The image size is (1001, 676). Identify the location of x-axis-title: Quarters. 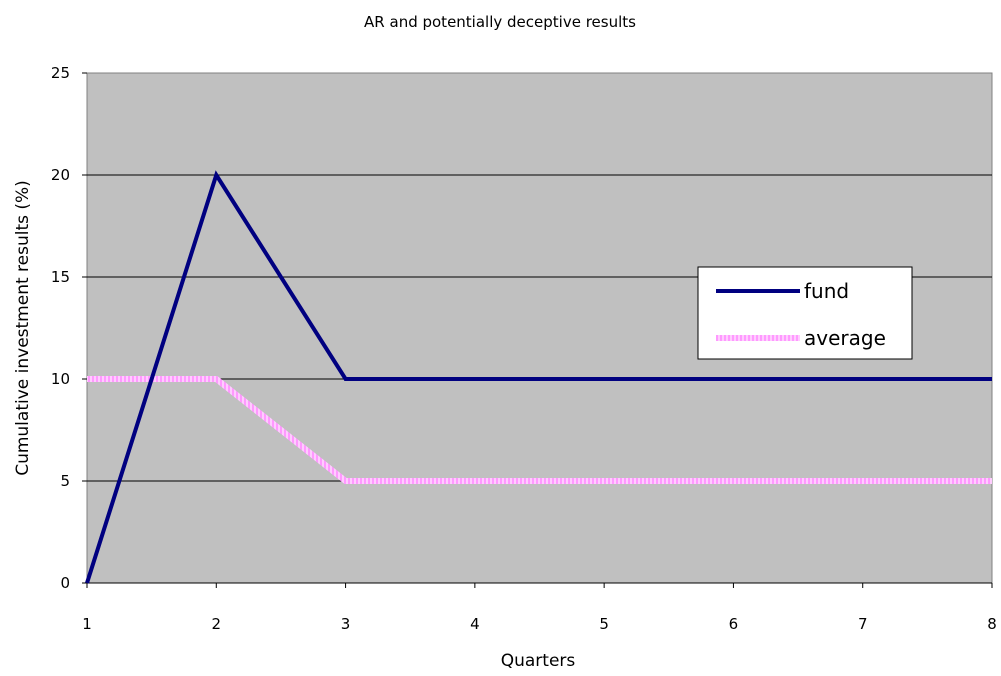
(538, 661).